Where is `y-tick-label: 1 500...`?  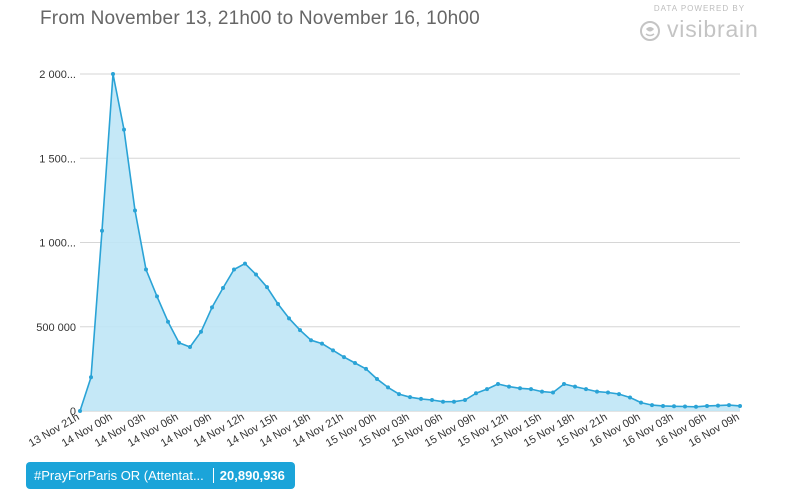 y-tick-label: 1 500... is located at coordinates (57, 159).